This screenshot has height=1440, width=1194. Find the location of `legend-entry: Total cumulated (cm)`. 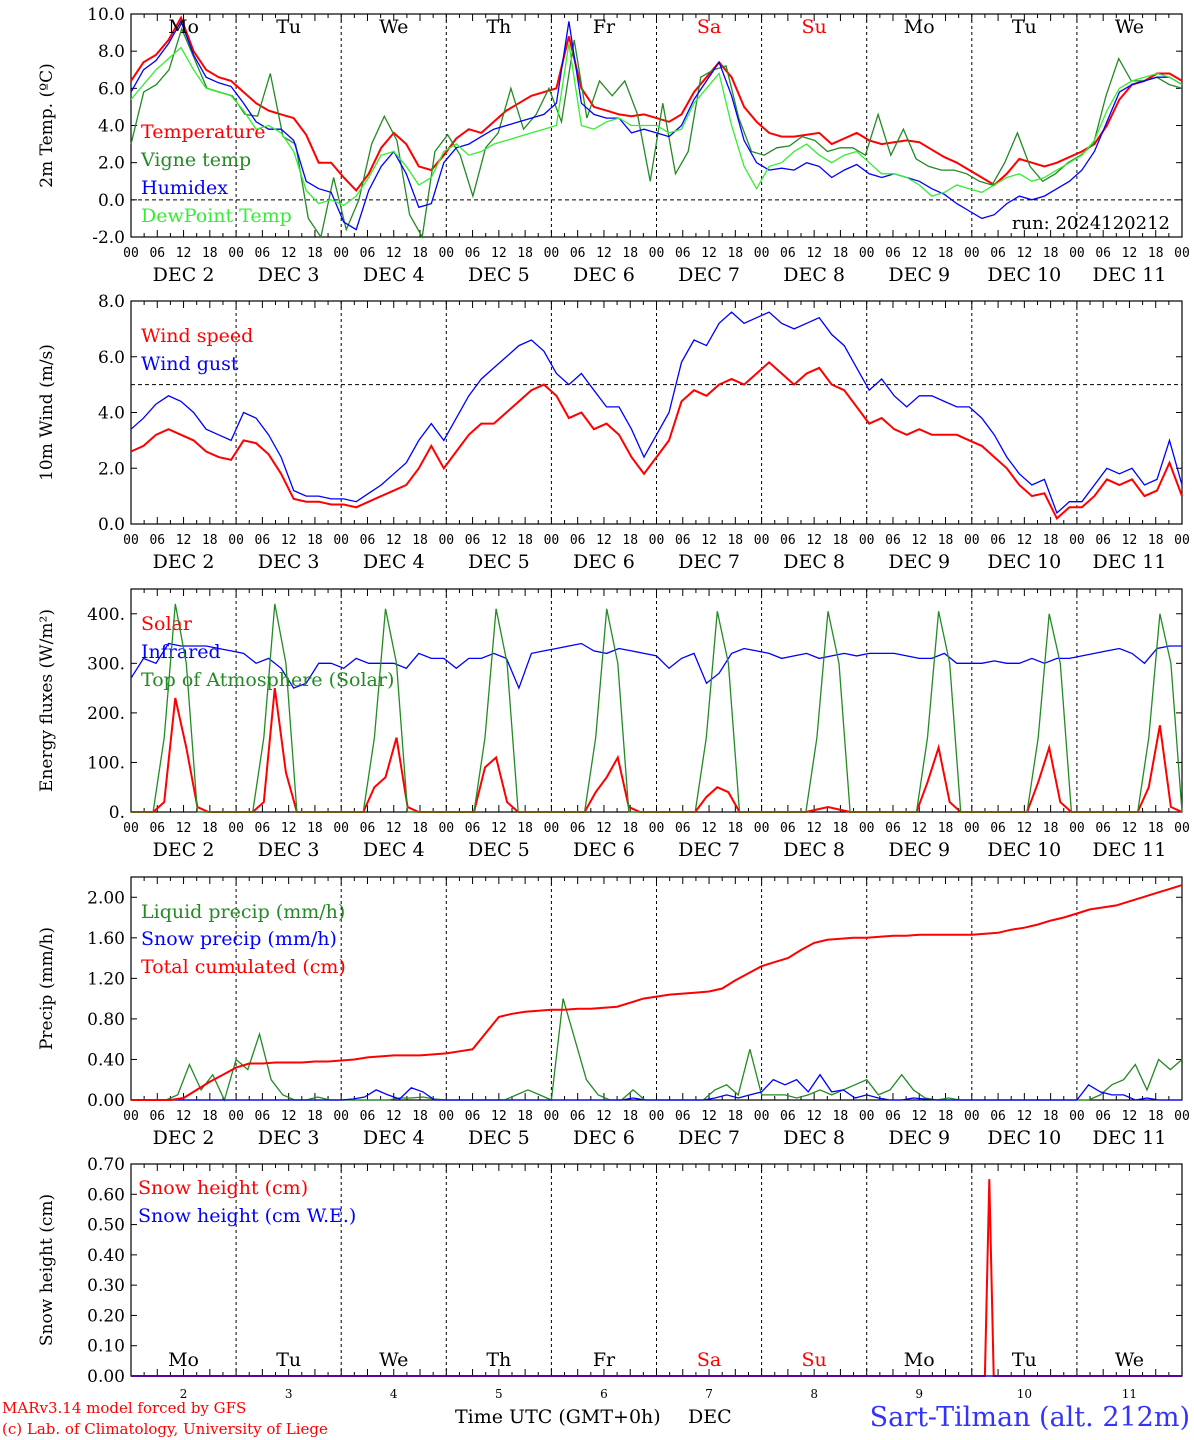

legend-entry: Total cumulated (cm) is located at coordinates (243, 967).